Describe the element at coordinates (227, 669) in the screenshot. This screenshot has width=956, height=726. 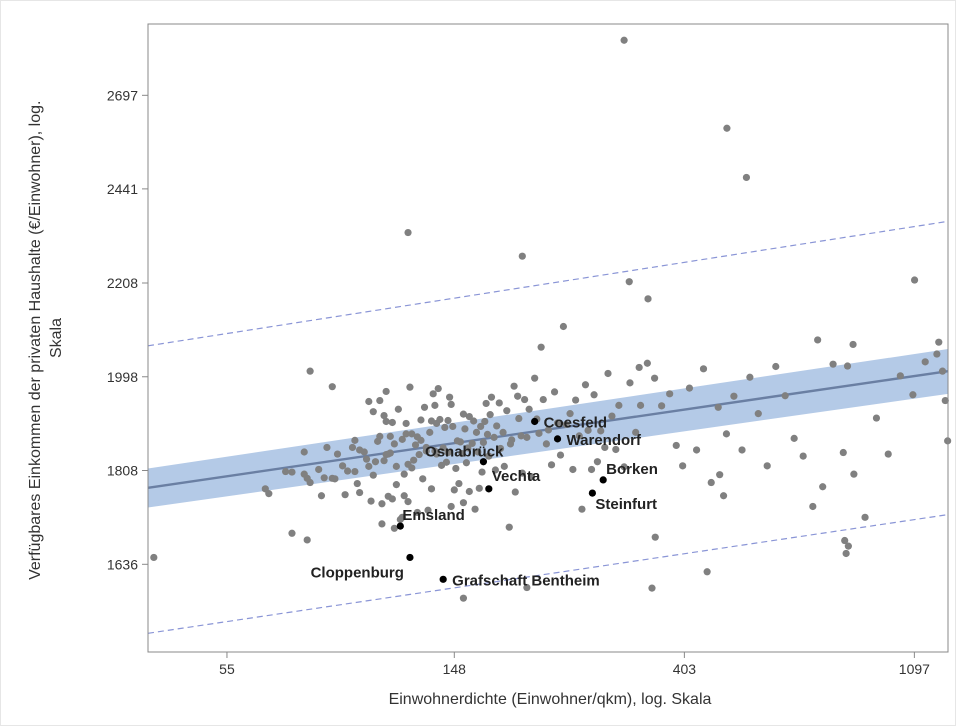
I see `x-tick-label: 55` at that location.